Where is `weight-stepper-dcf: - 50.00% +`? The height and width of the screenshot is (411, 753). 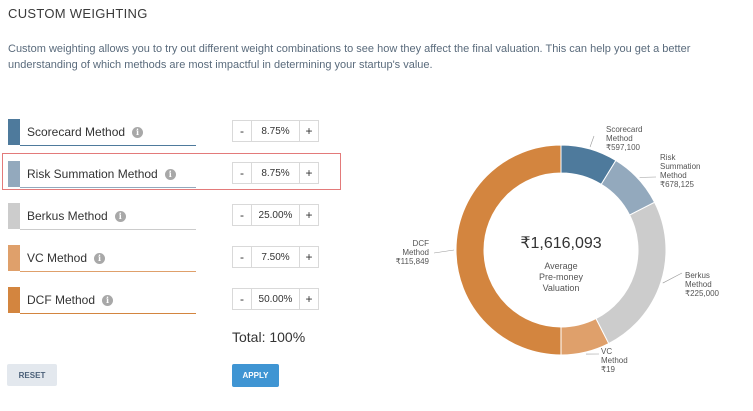 weight-stepper-dcf: - 50.00% + is located at coordinates (275, 299).